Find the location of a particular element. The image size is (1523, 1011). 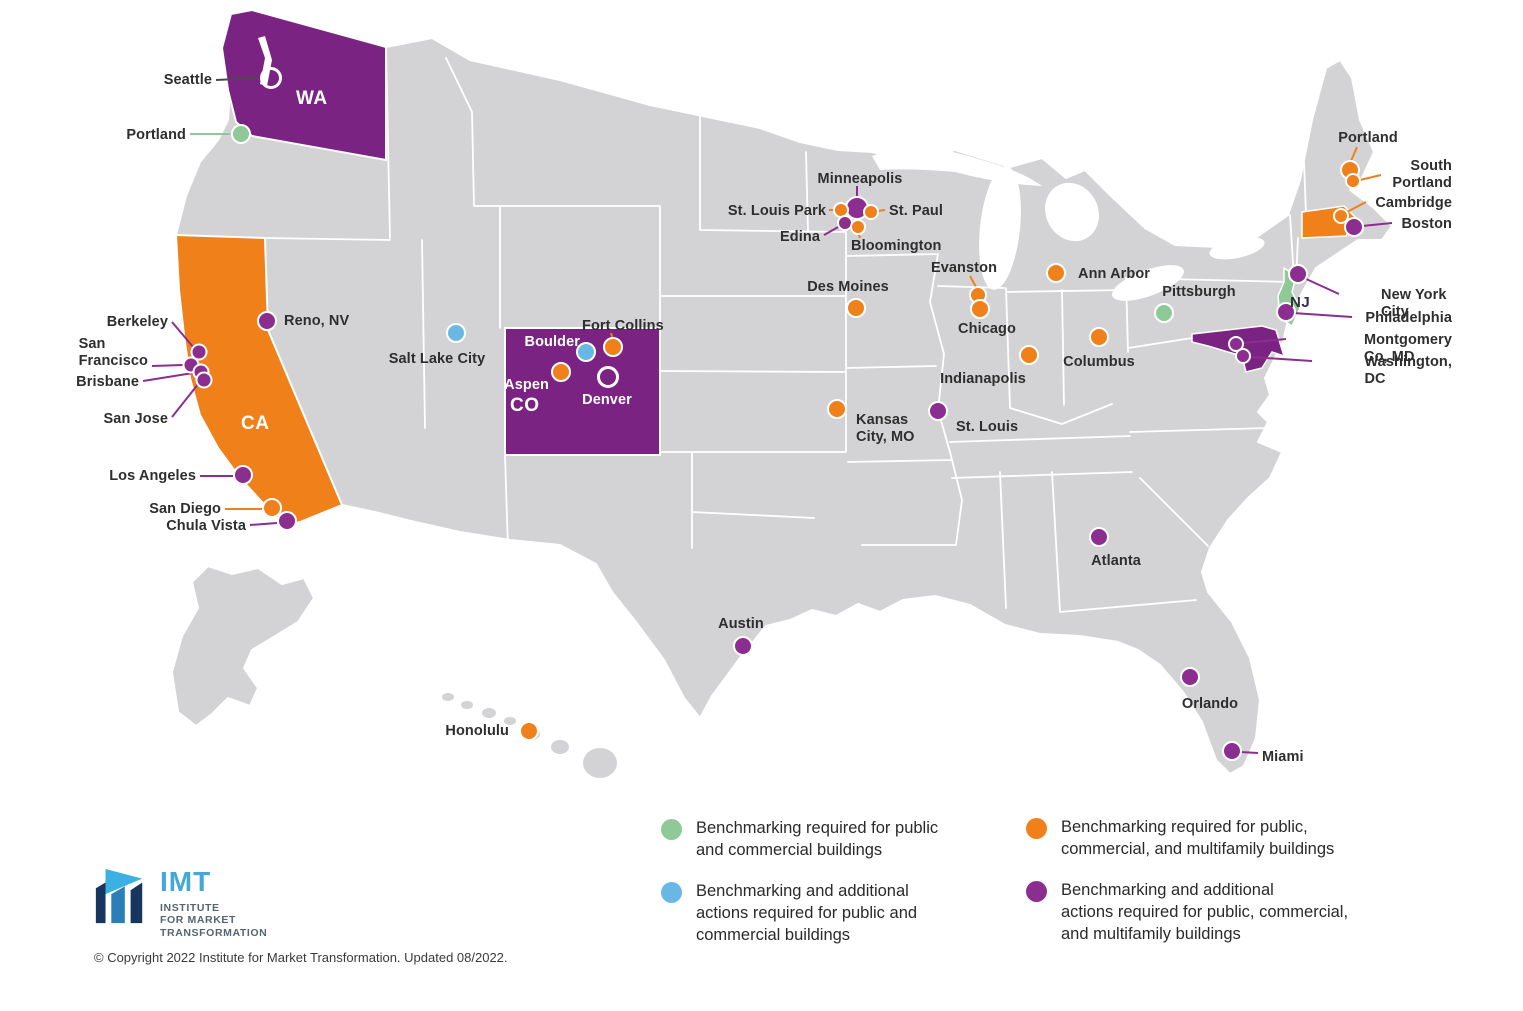

city-marker-columbus is located at coordinates (1099, 337).